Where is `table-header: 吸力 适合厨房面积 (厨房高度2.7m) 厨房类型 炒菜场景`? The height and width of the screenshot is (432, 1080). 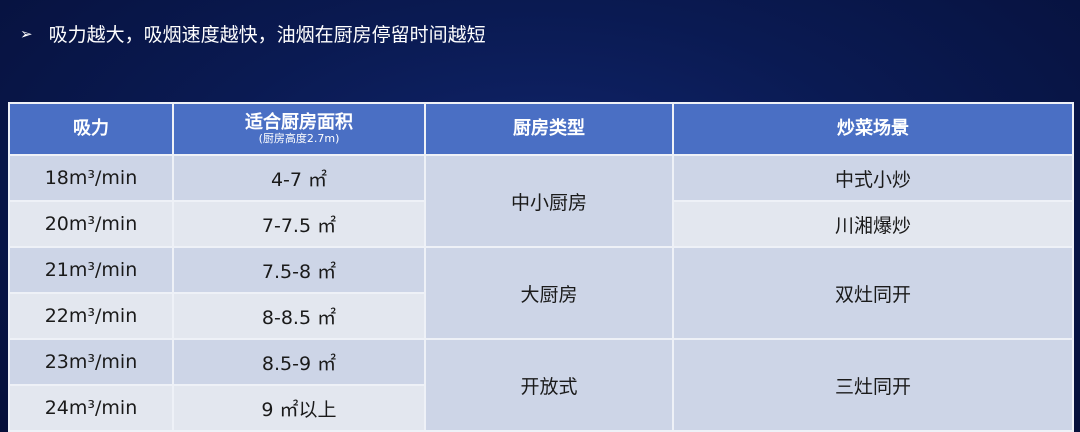 table-header: 吸力 适合厨房面积 (厨房高度2.7m) 厨房类型 炒菜场景 is located at coordinates (541, 129).